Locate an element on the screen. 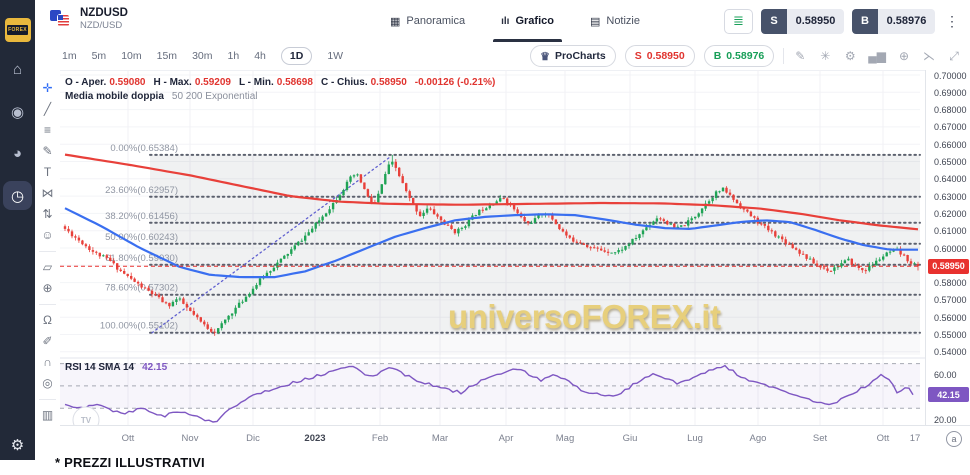  settings-icon: ⚙ is located at coordinates (17, 445).